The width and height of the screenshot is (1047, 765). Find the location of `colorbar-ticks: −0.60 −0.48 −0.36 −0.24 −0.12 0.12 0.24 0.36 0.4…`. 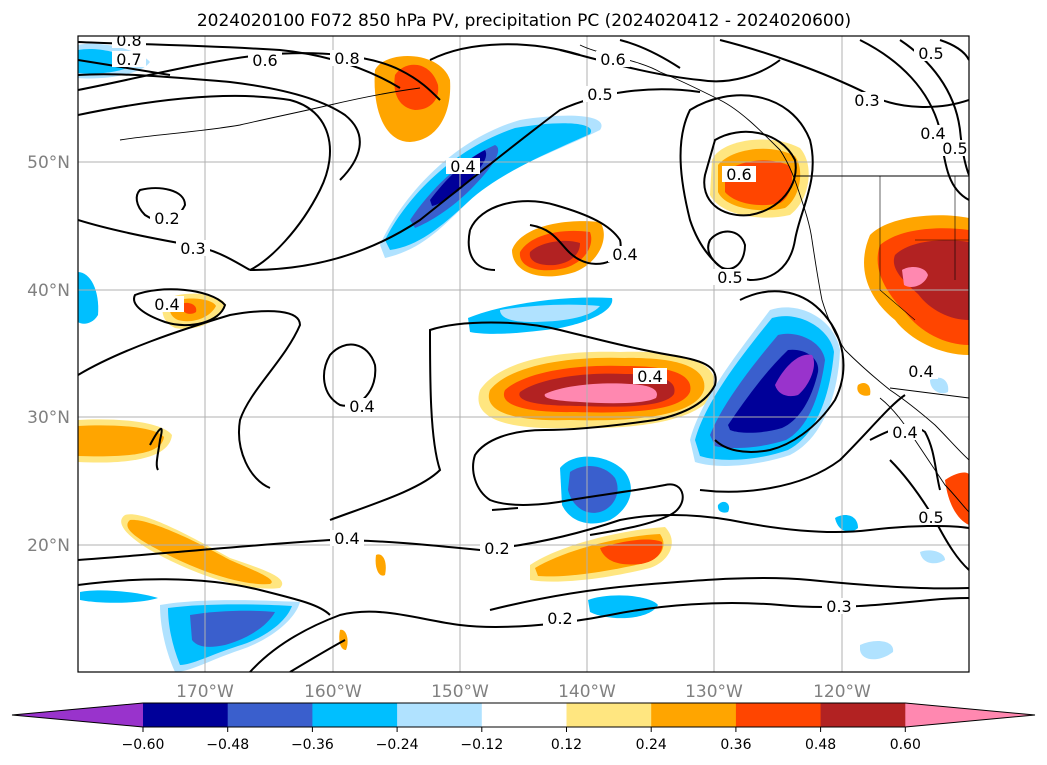

colorbar-ticks: −0.60 −0.48 −0.36 −0.24 −0.12 0.12 0.24 0.36 0.4… is located at coordinates (521, 740).